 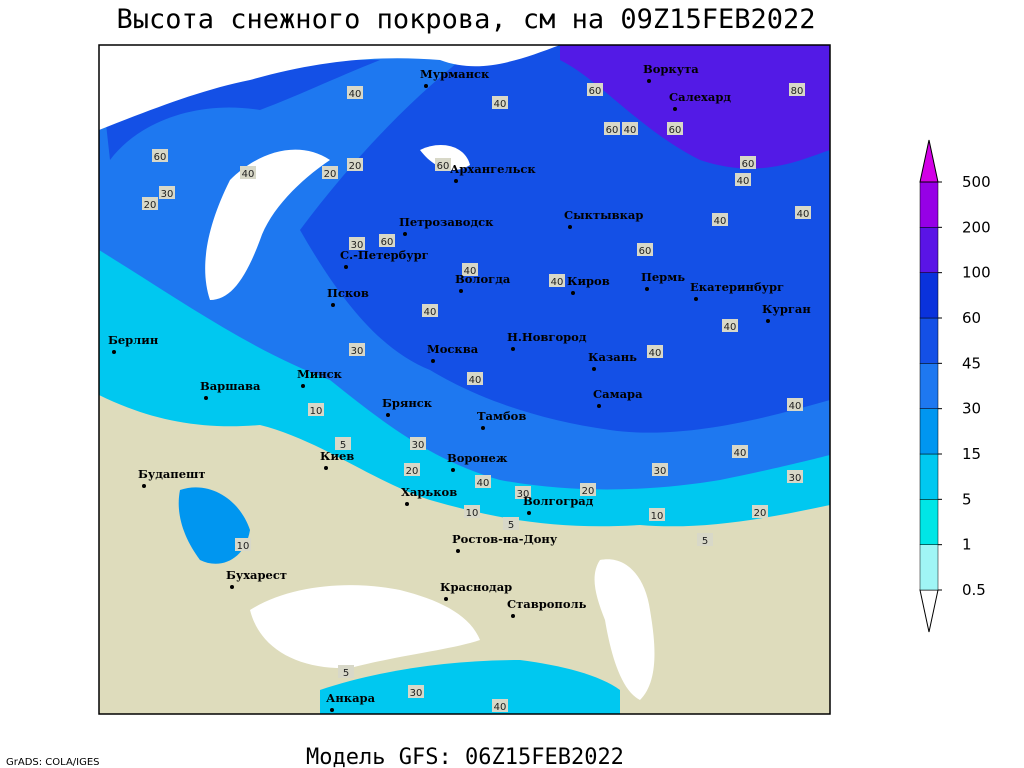 I want to click on city-label: Анкара, so click(x=351, y=698).